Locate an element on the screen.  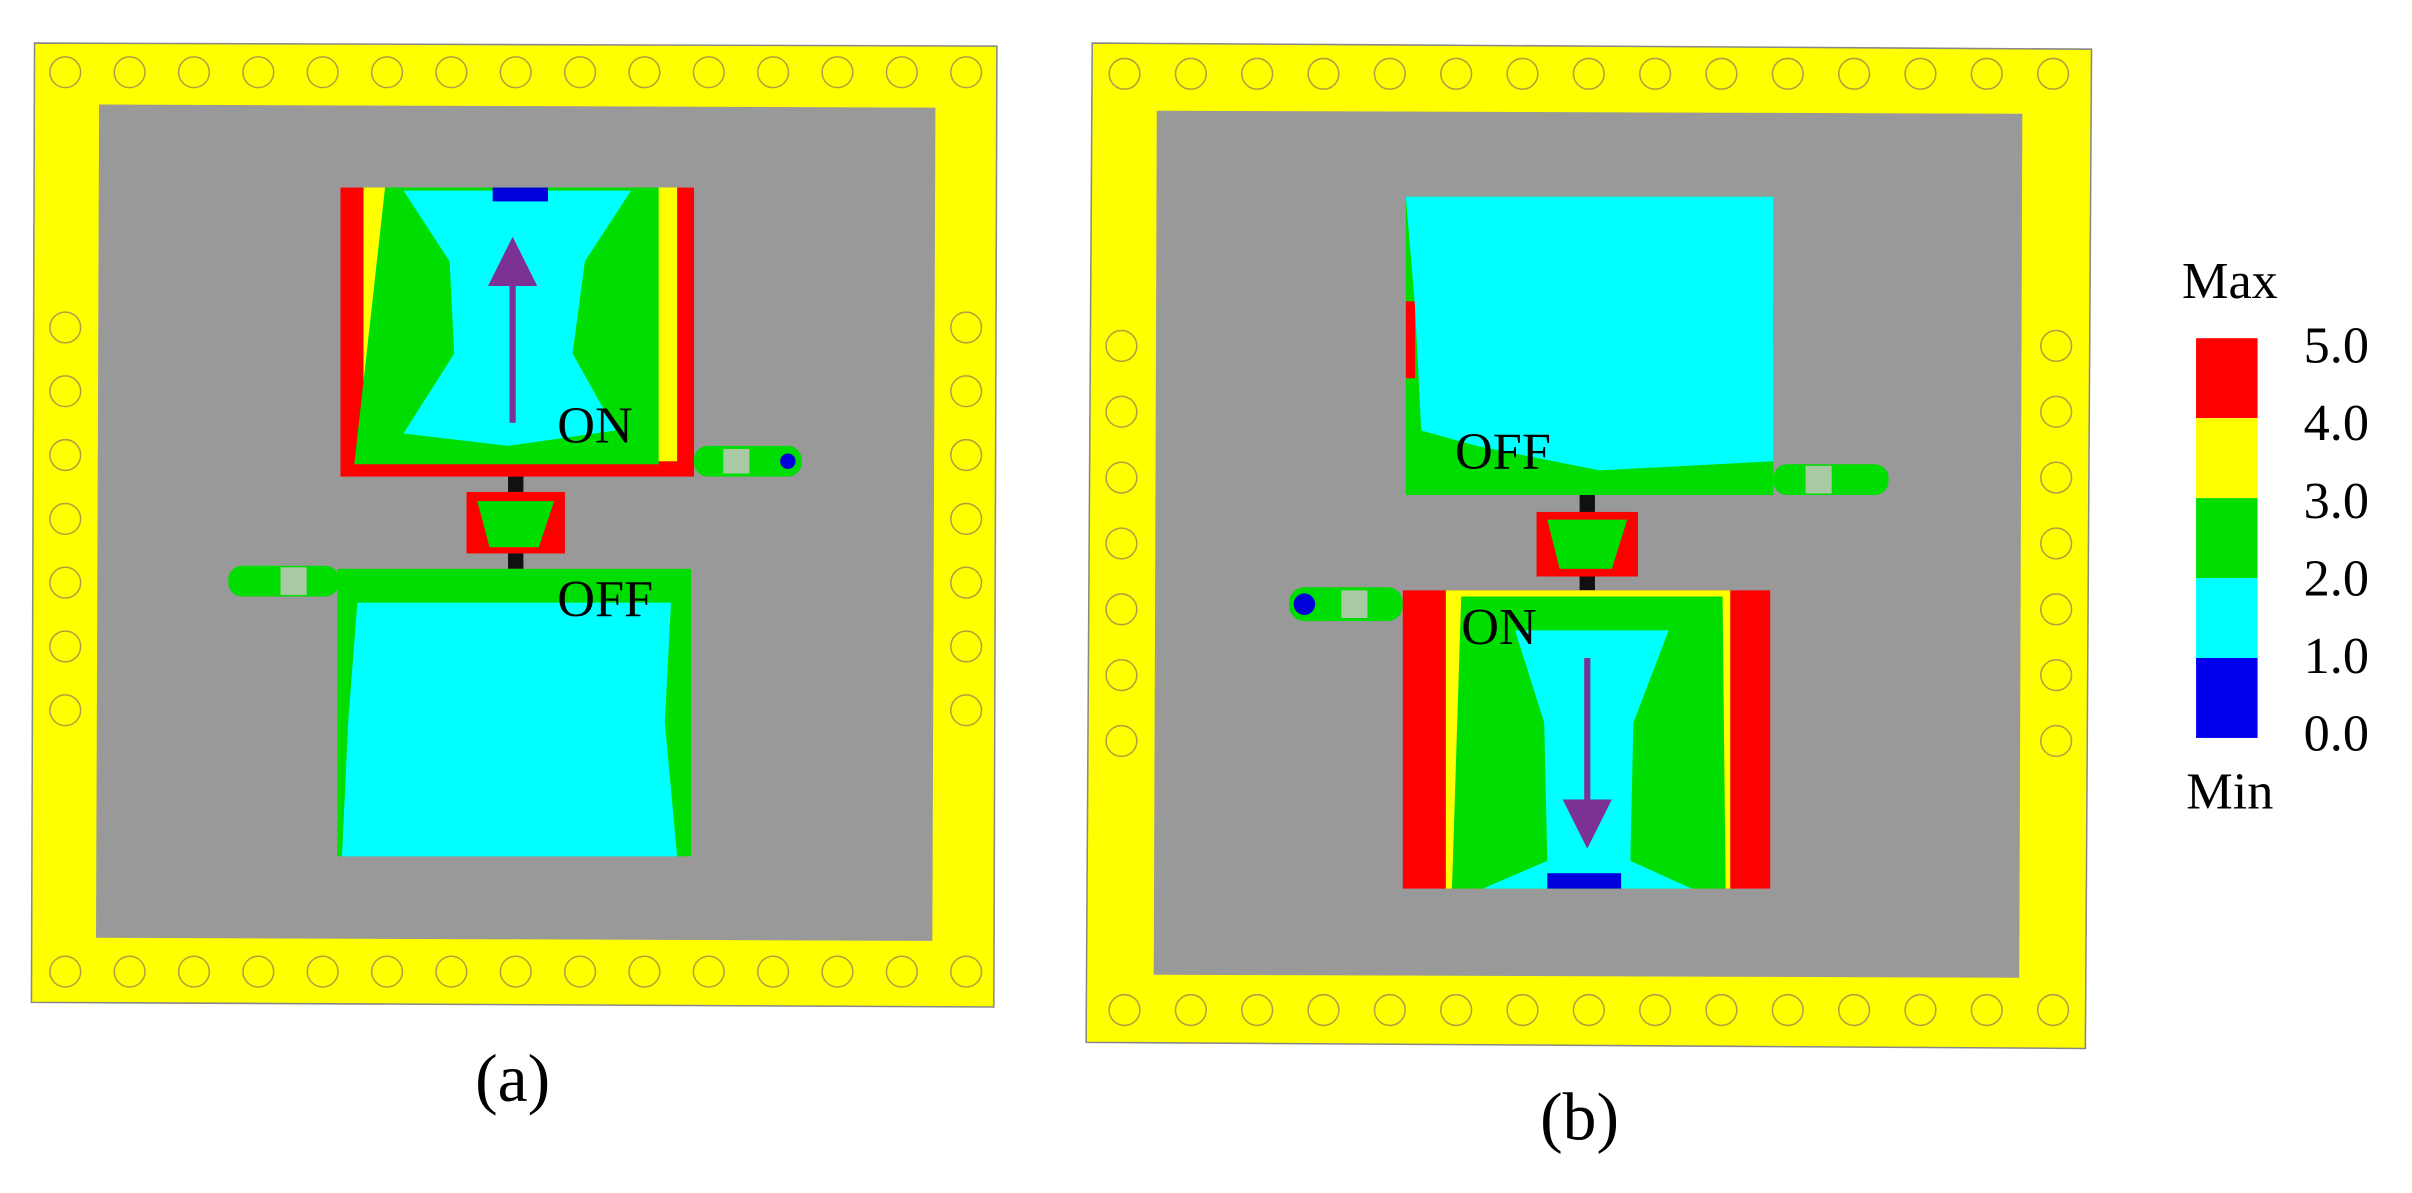
caption: (a) is located at coordinates (512, 1078).